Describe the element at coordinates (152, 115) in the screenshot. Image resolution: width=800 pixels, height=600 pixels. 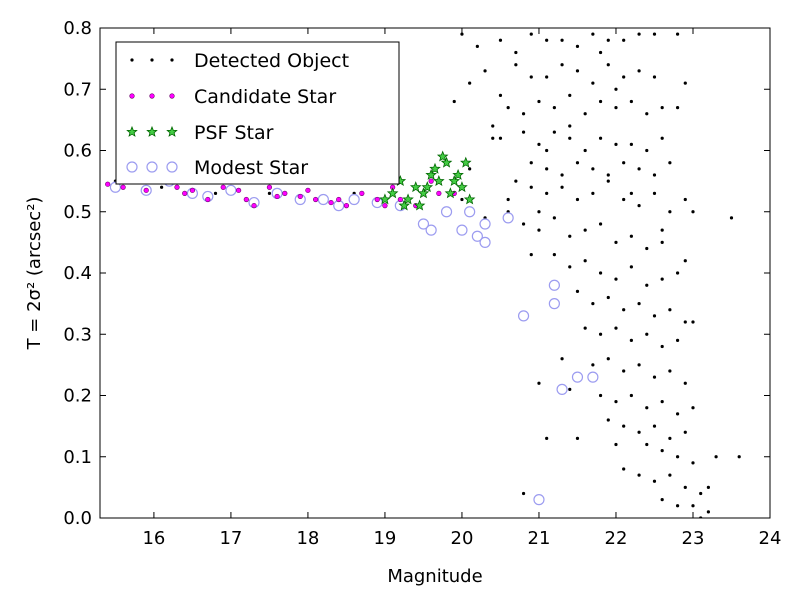
I see `legend-markers` at that location.